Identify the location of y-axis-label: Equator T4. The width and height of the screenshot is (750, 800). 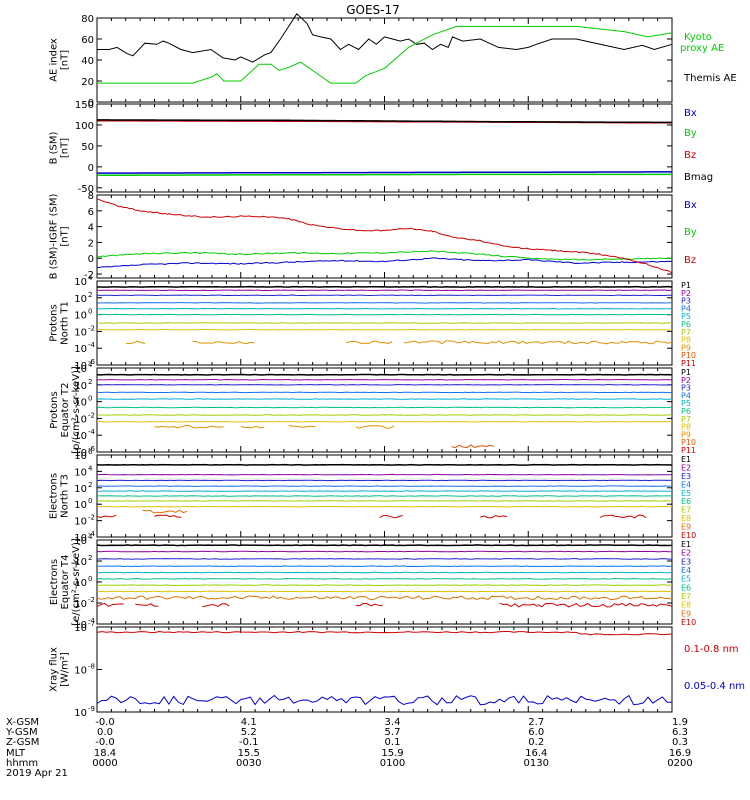
(65, 582).